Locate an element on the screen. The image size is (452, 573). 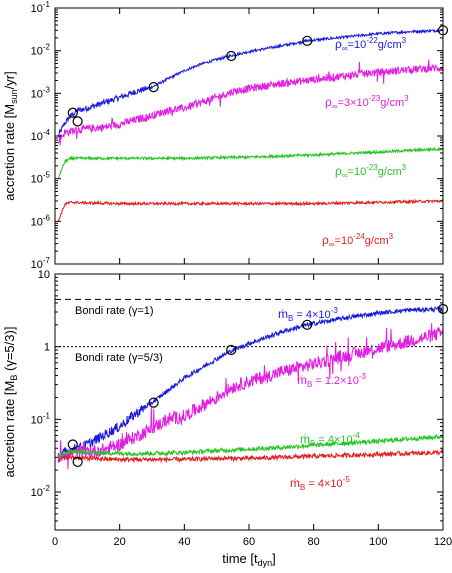
reference-line-label: Bondi rate (γ=5/3) is located at coordinates (119, 358).